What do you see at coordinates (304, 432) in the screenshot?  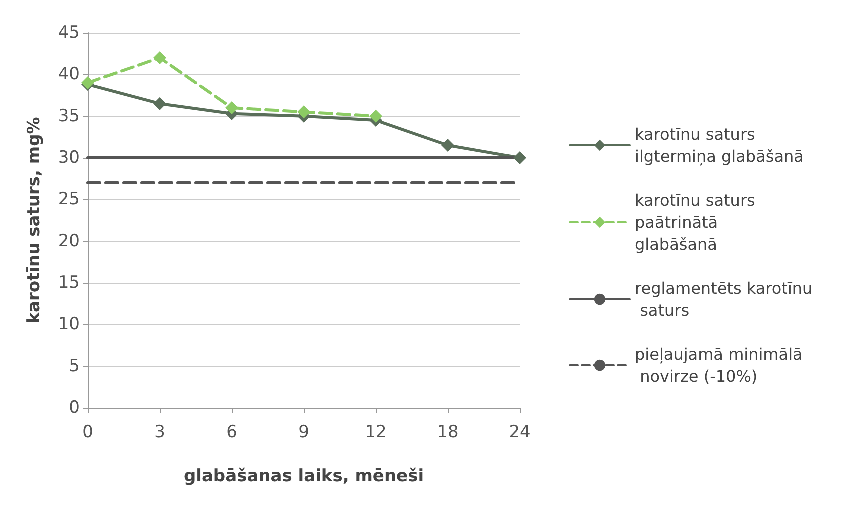 I see `x-tick-label: 9` at bounding box center [304, 432].